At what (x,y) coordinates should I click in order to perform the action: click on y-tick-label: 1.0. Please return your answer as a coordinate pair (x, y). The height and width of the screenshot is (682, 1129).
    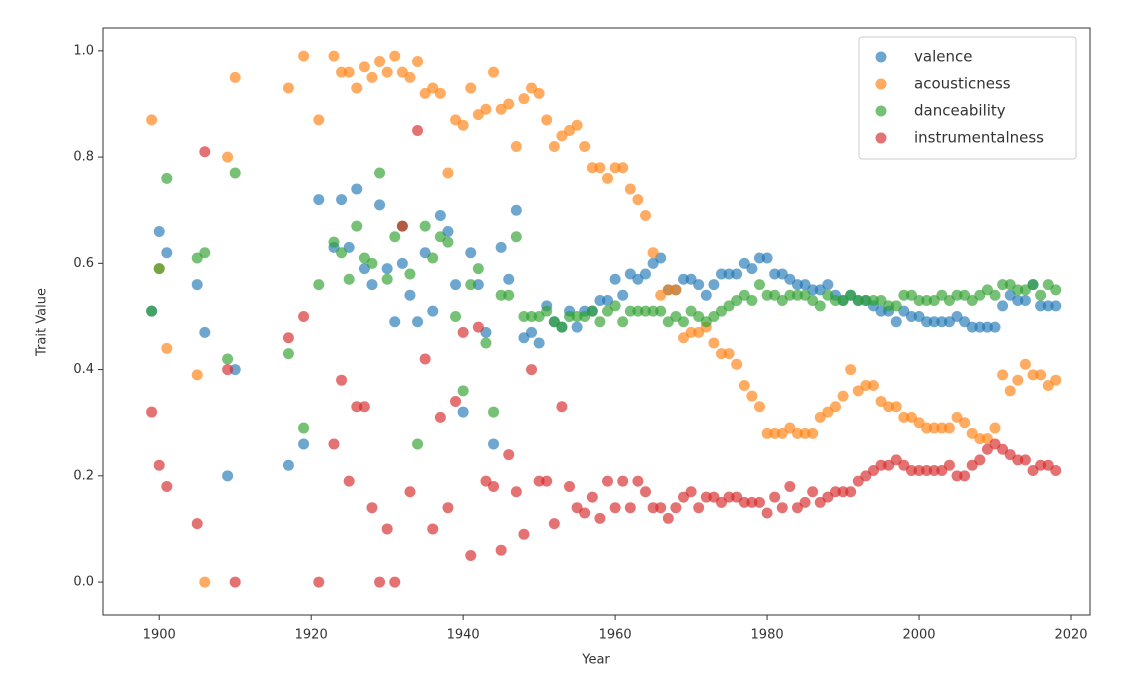
    Looking at the image, I should click on (83, 50).